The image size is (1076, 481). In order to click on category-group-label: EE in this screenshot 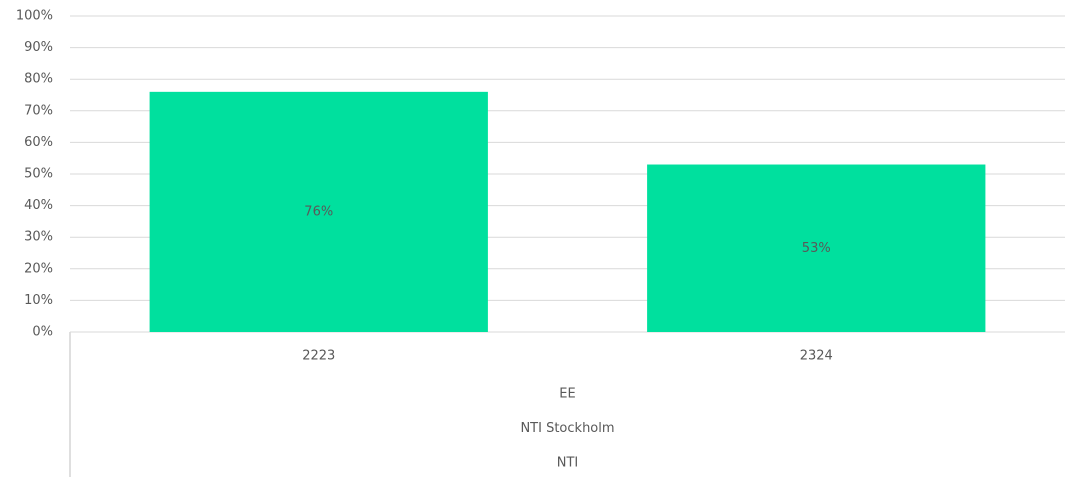, I will do `click(567, 394)`.